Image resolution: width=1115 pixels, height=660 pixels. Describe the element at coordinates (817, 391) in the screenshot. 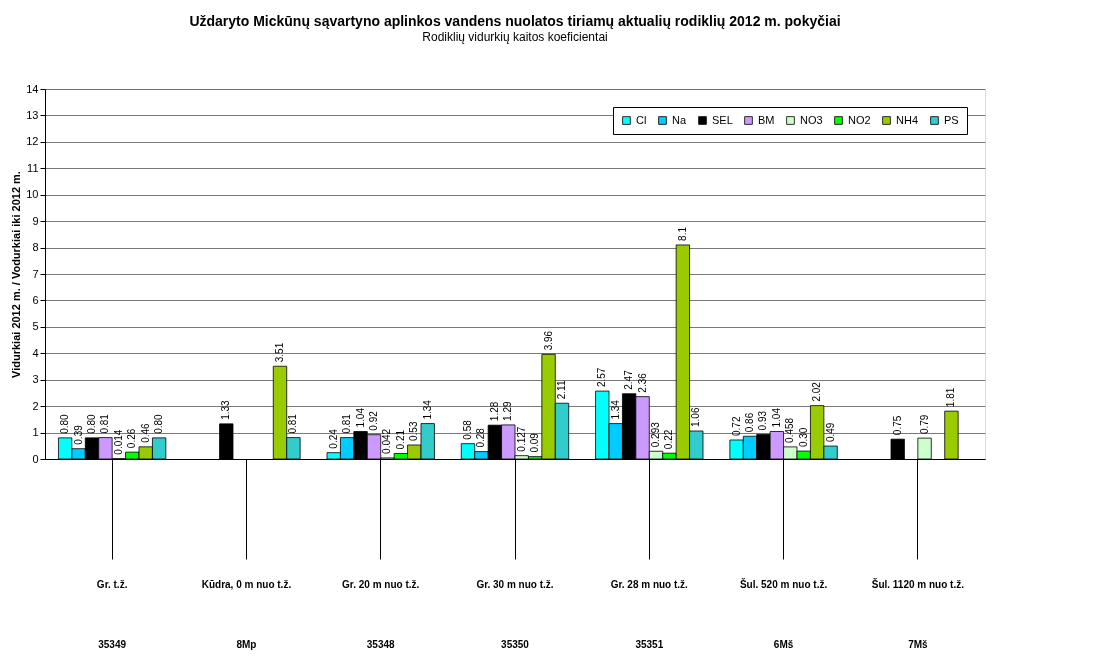

I see `data-label: 2.02` at that location.